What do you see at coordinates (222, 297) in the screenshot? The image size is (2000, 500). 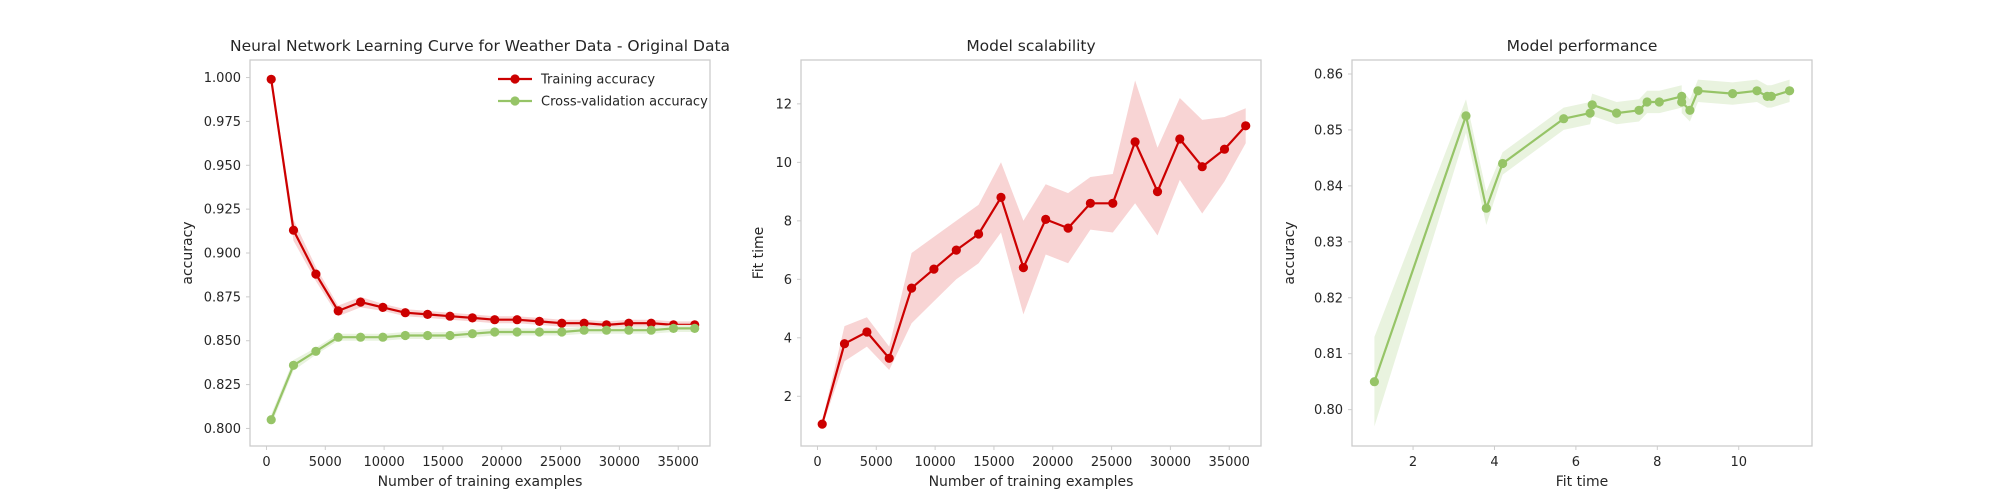 I see `learning-curve-y-tick-label: 0.875` at bounding box center [222, 297].